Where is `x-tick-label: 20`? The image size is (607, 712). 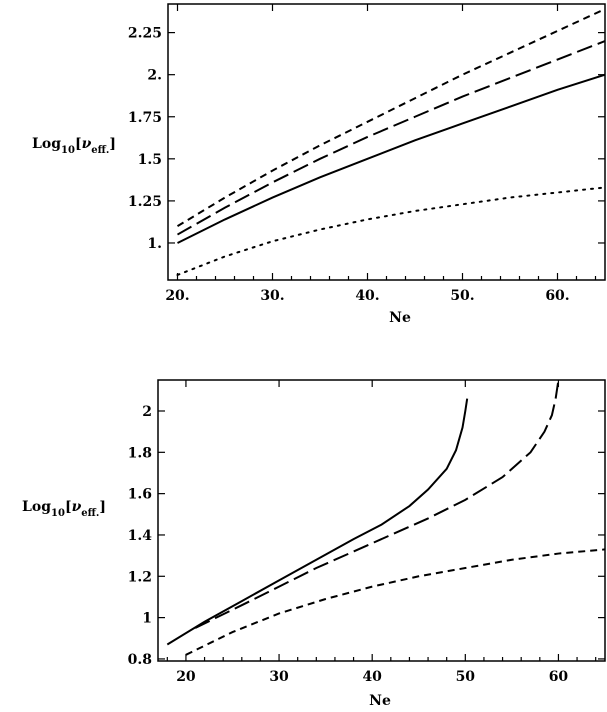 x-tick-label: 20 is located at coordinates (186, 677).